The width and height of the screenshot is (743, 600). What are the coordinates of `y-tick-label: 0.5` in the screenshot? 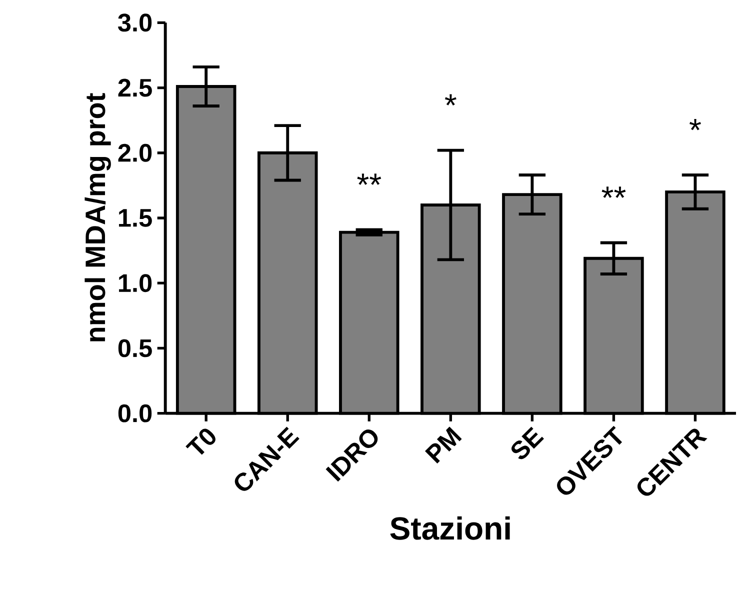 It's located at (135, 348).